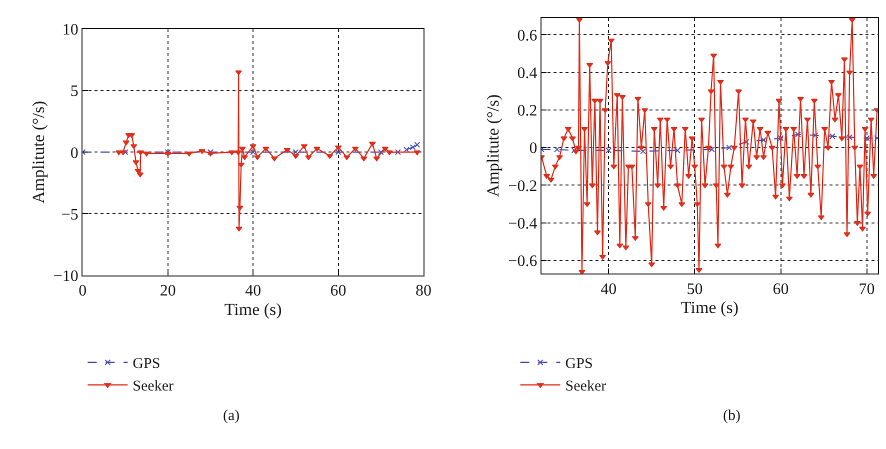 This screenshot has width=886, height=449. I want to click on x-tick-label: 50, so click(694, 289).